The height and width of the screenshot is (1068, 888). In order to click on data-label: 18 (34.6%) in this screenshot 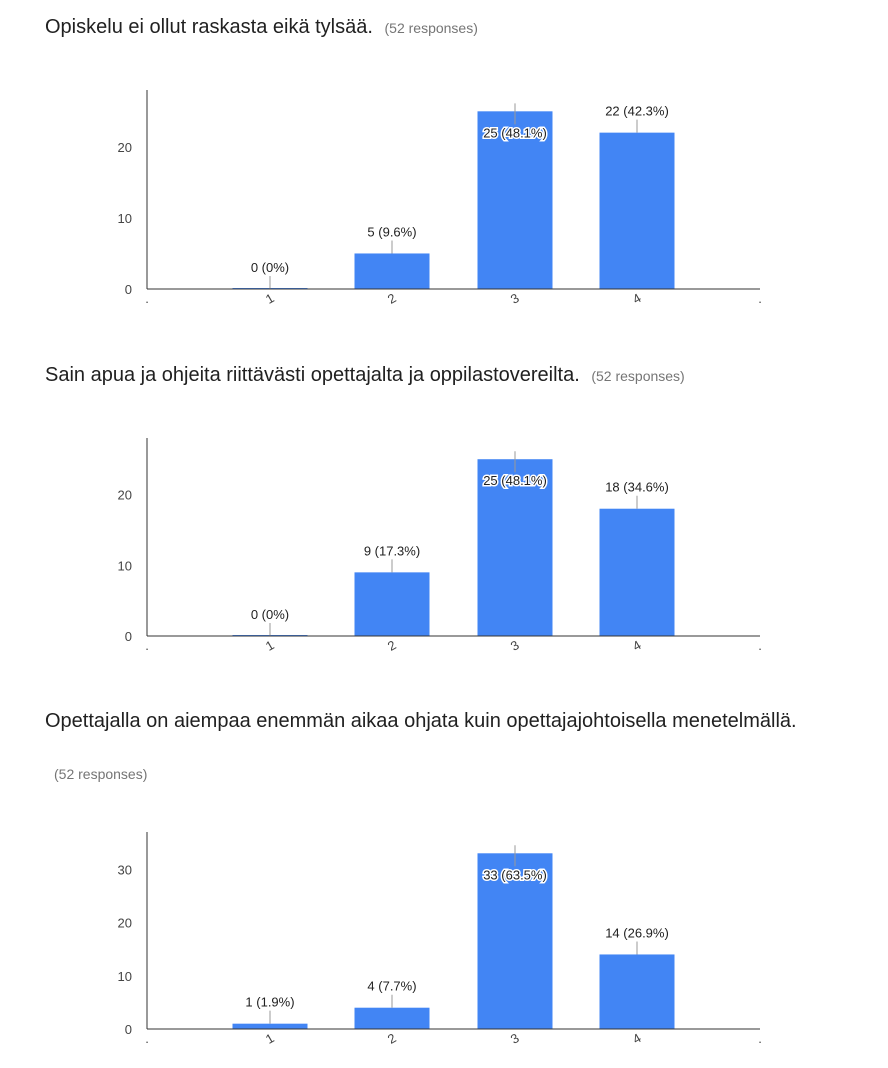, I will do `click(637, 487)`.